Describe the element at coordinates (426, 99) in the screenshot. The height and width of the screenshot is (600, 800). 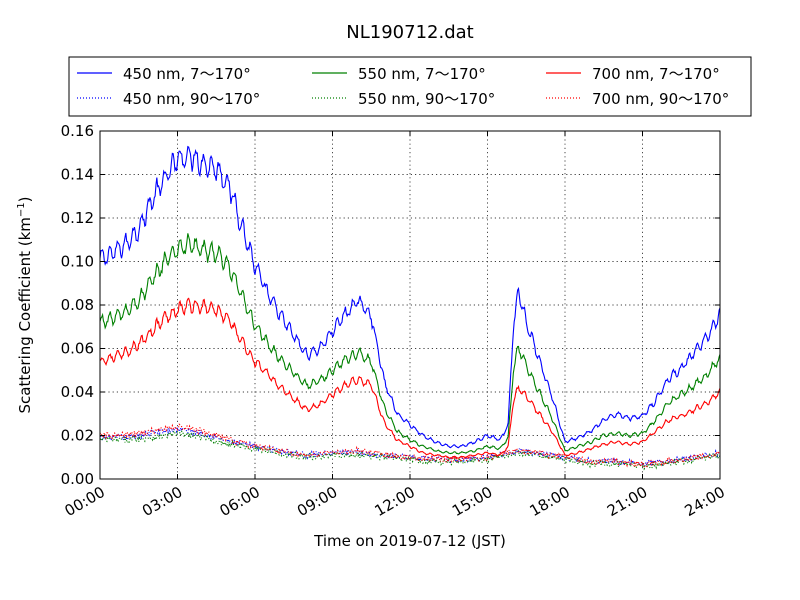
I see `legend-label: 550 nm, 90～170°` at that location.